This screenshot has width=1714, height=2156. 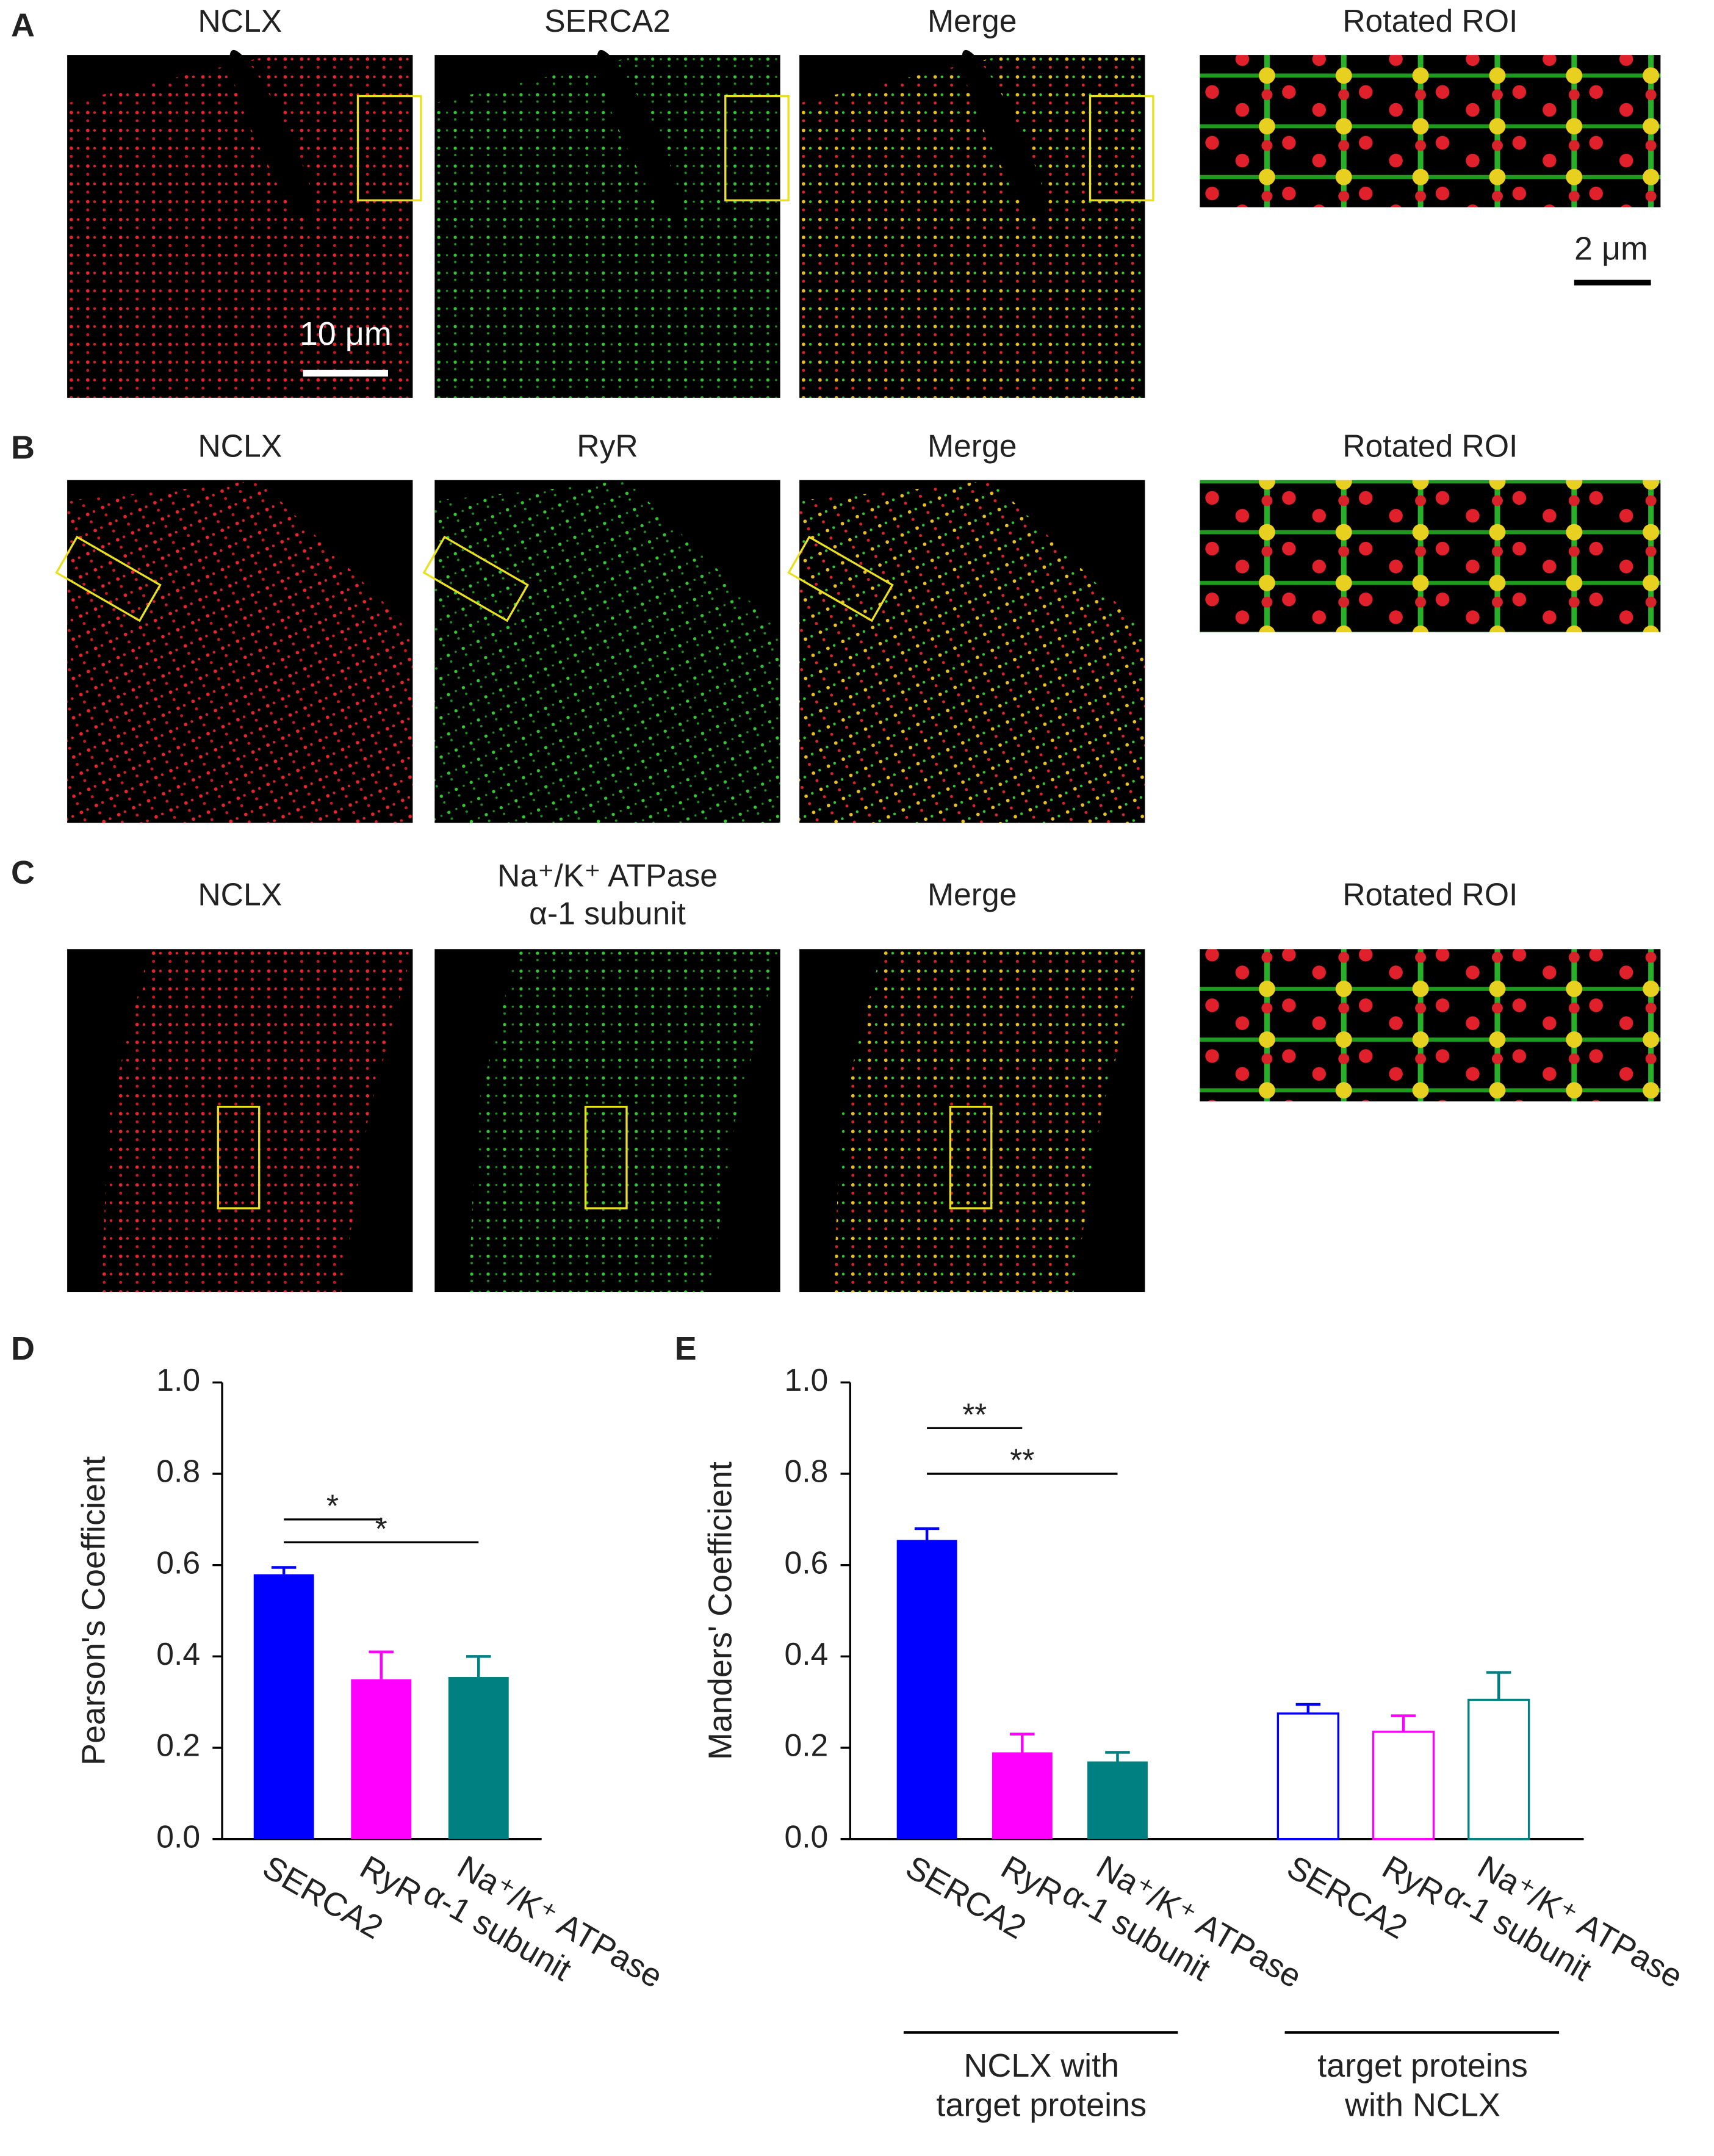 I want to click on group-label: target proteins with NCLX, so click(x=1422, y=2085).